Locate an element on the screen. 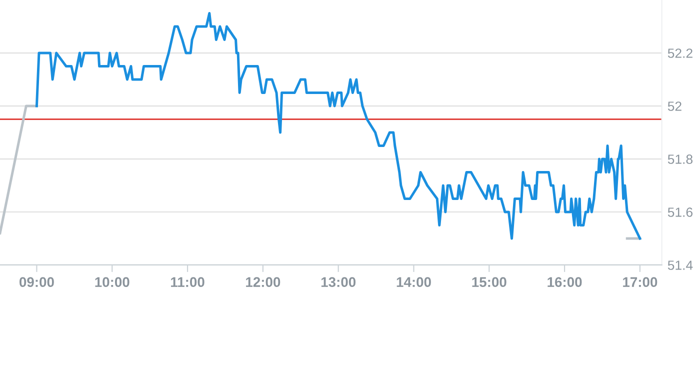 The image size is (693, 365). x-tick-label: 17:00 is located at coordinates (640, 282).